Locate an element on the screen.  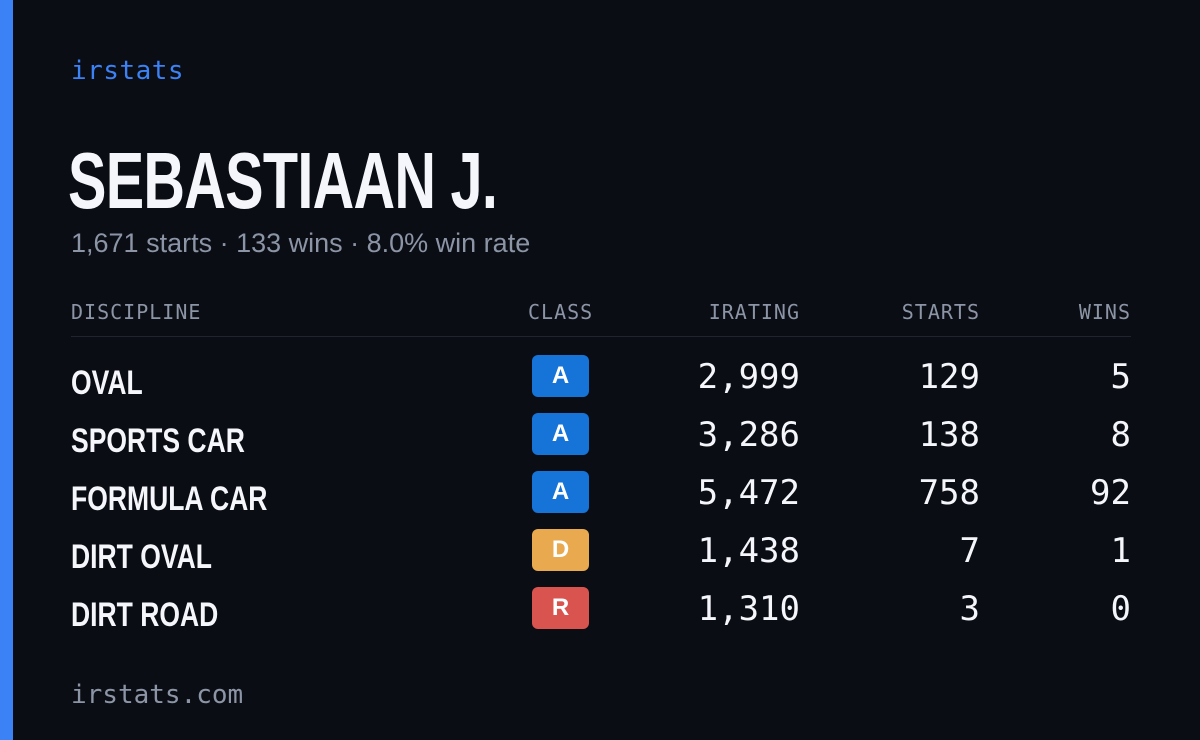
header-wins: WINS is located at coordinates (1104, 312).